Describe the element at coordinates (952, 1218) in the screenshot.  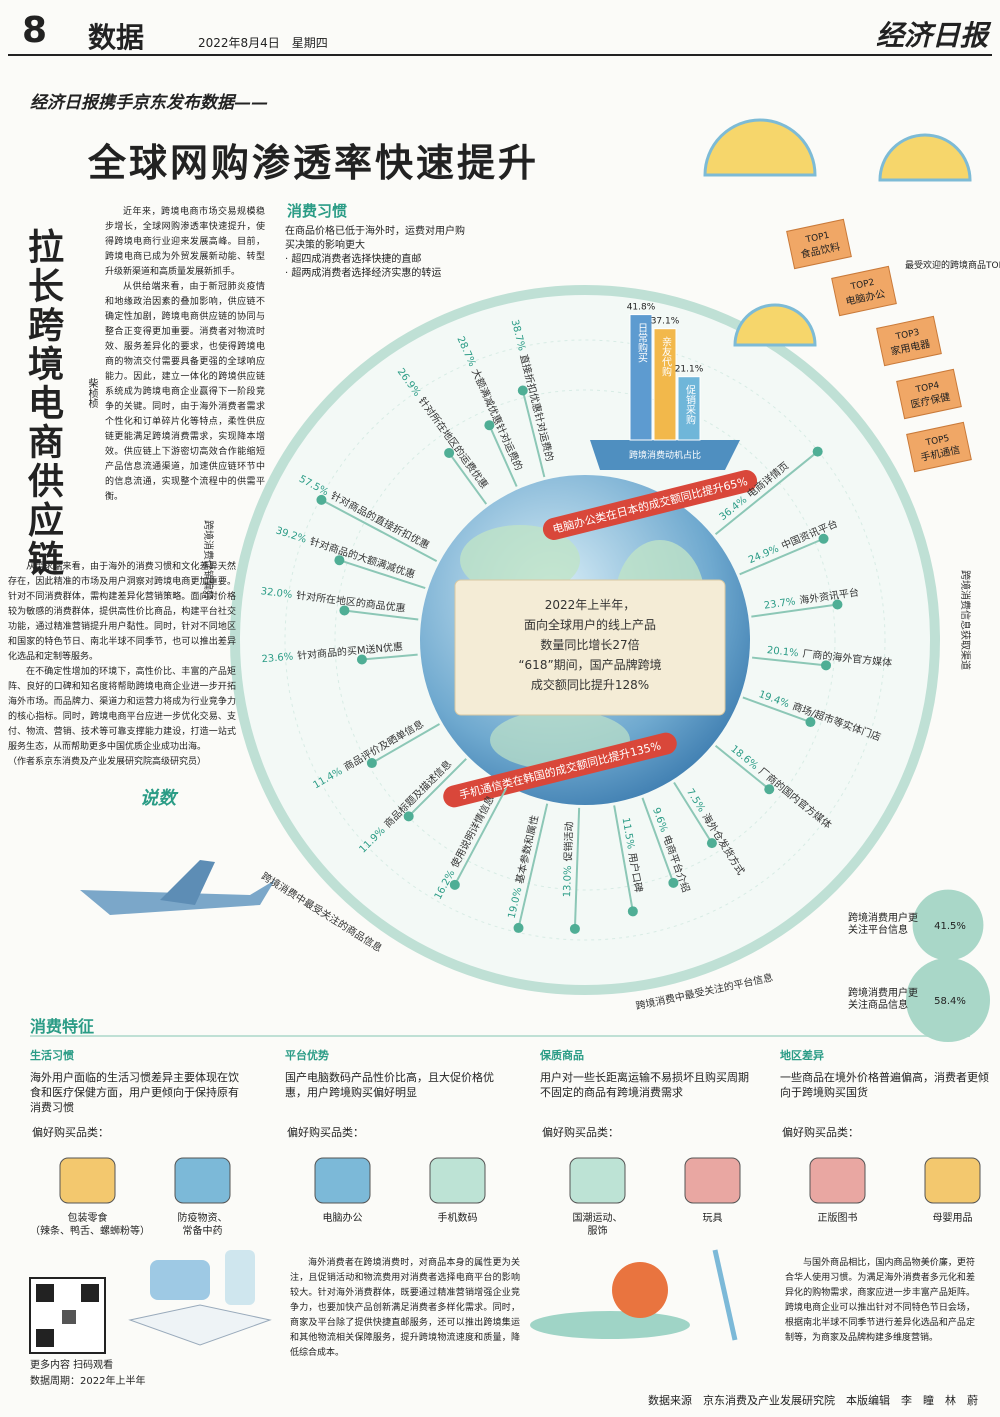
I see `item-label: 母婴用品` at that location.